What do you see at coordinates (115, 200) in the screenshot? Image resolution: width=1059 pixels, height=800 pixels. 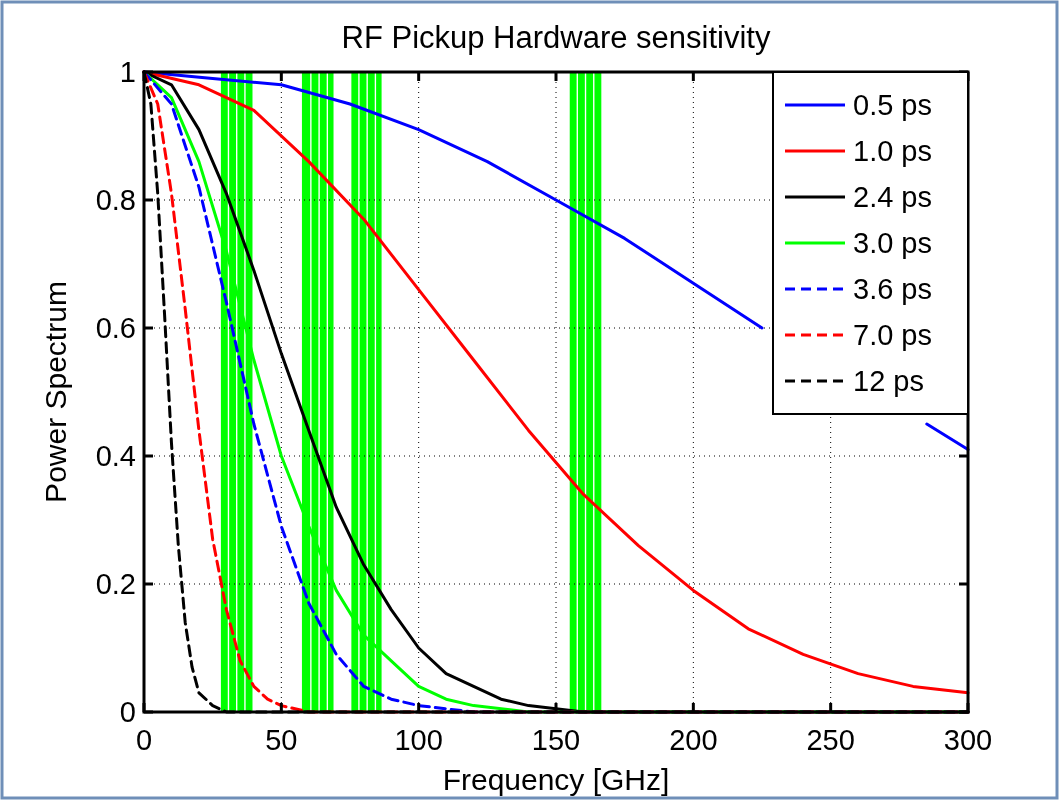 I see `y-tick-label: 0.8` at bounding box center [115, 200].